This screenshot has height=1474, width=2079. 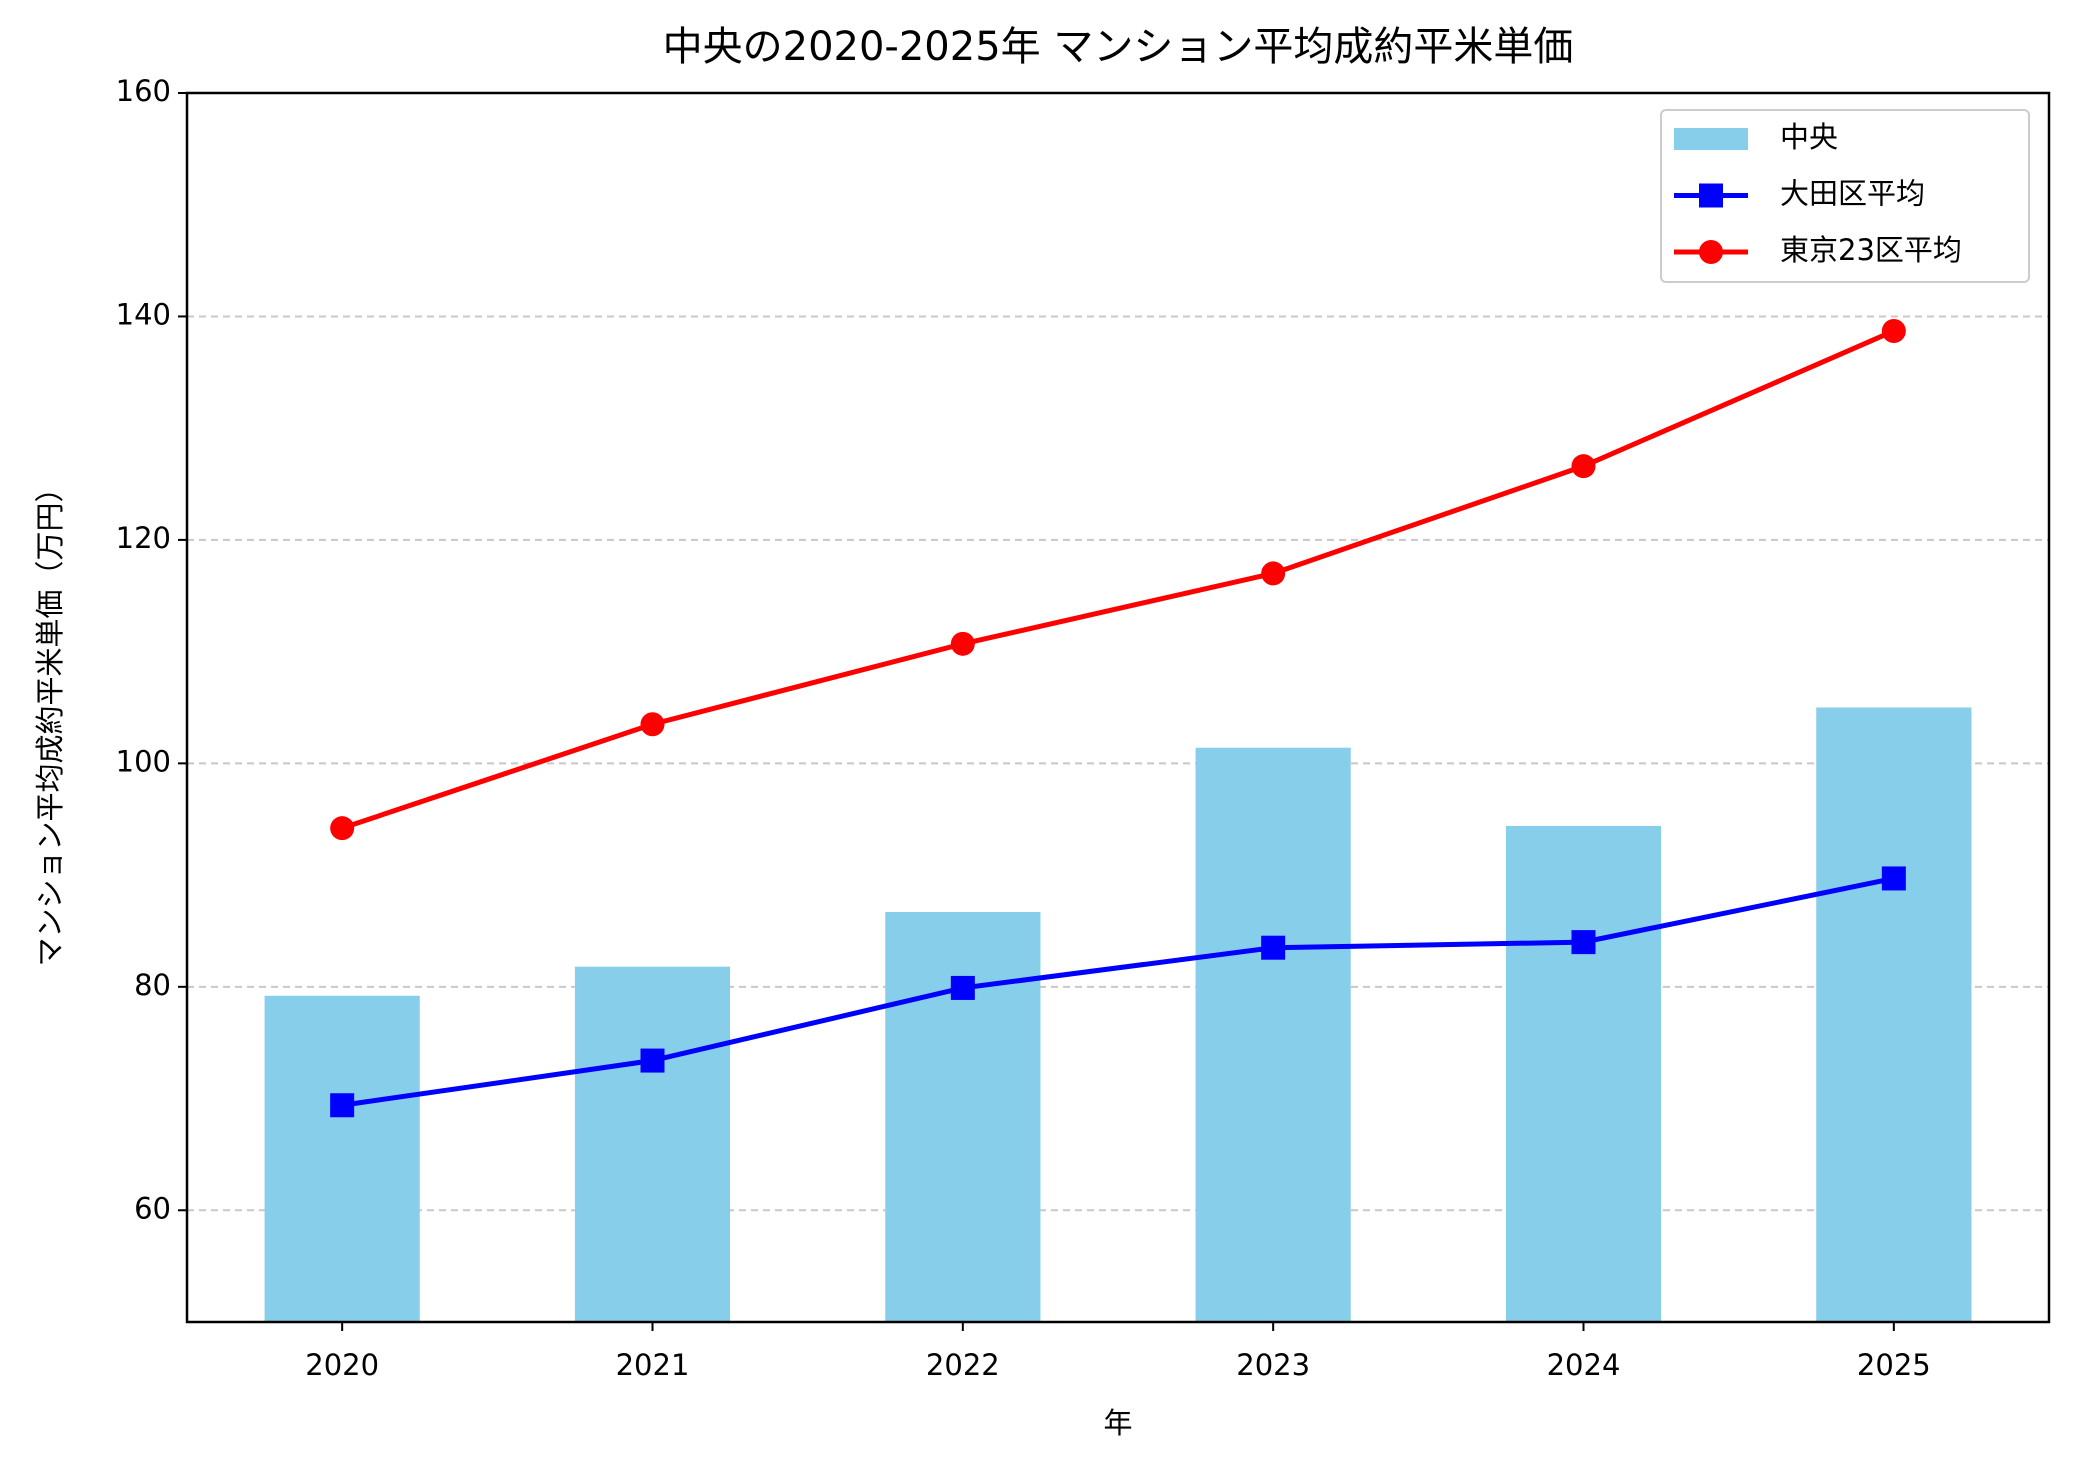 What do you see at coordinates (1117, 1423) in the screenshot?
I see `x-axis-label: 年` at bounding box center [1117, 1423].